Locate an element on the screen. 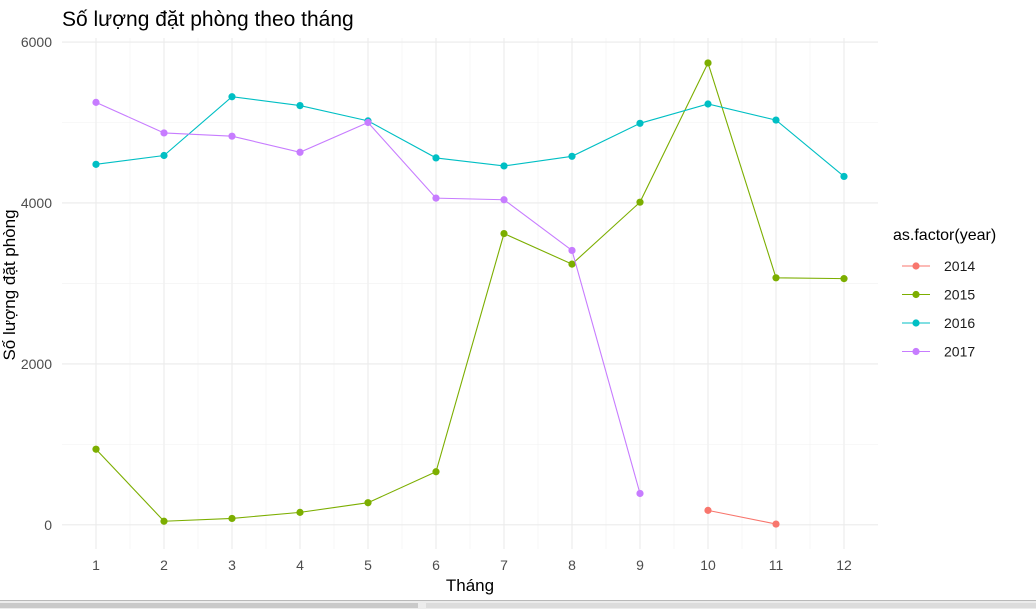 This screenshot has width=1036, height=609. scrollbar-thumb is located at coordinates (209, 605).